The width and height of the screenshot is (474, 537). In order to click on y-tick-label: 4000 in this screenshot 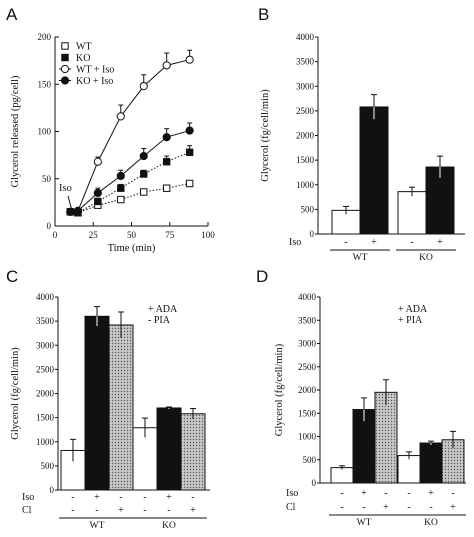, I will do `click(45, 297)`.